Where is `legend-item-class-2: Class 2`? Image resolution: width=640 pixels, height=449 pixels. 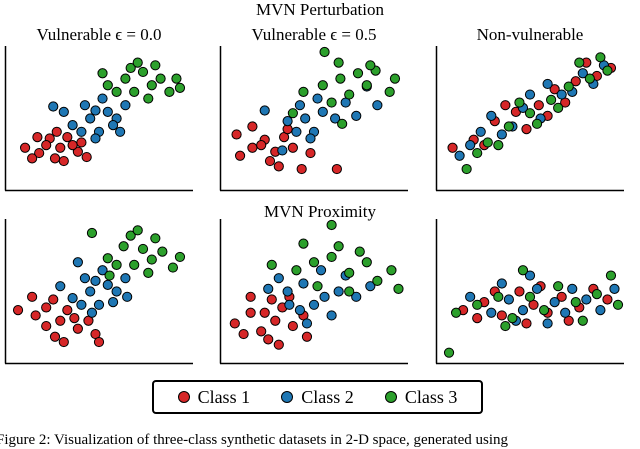 legend-item-class-2: Class 2 is located at coordinates (317, 397).